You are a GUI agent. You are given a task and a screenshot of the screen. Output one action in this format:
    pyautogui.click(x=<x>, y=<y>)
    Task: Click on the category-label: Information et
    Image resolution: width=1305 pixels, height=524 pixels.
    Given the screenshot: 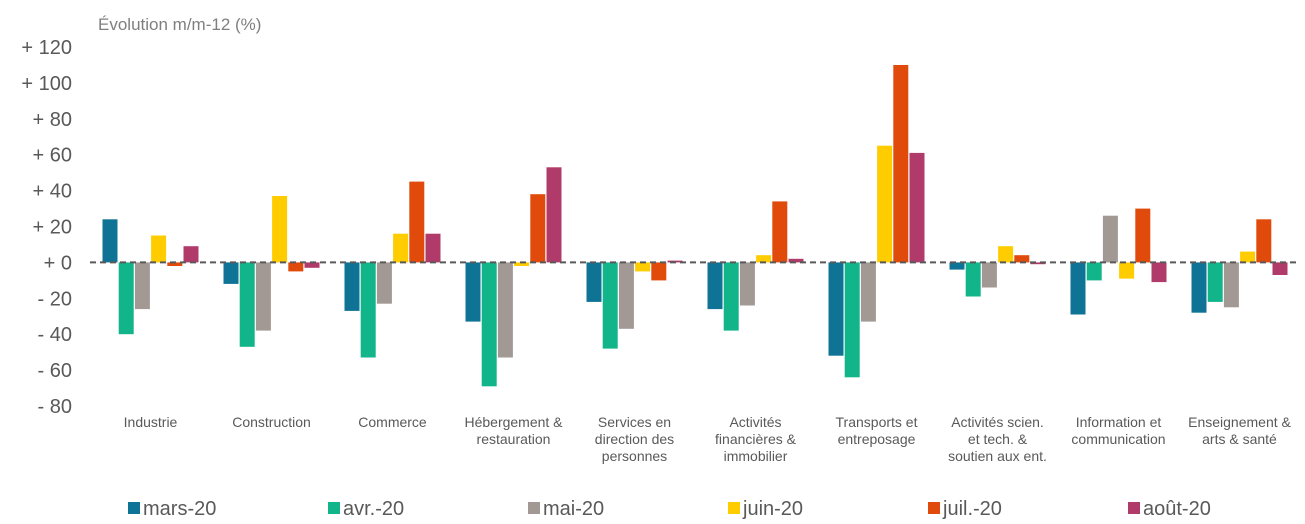 What is the action you would take?
    pyautogui.click(x=1119, y=422)
    